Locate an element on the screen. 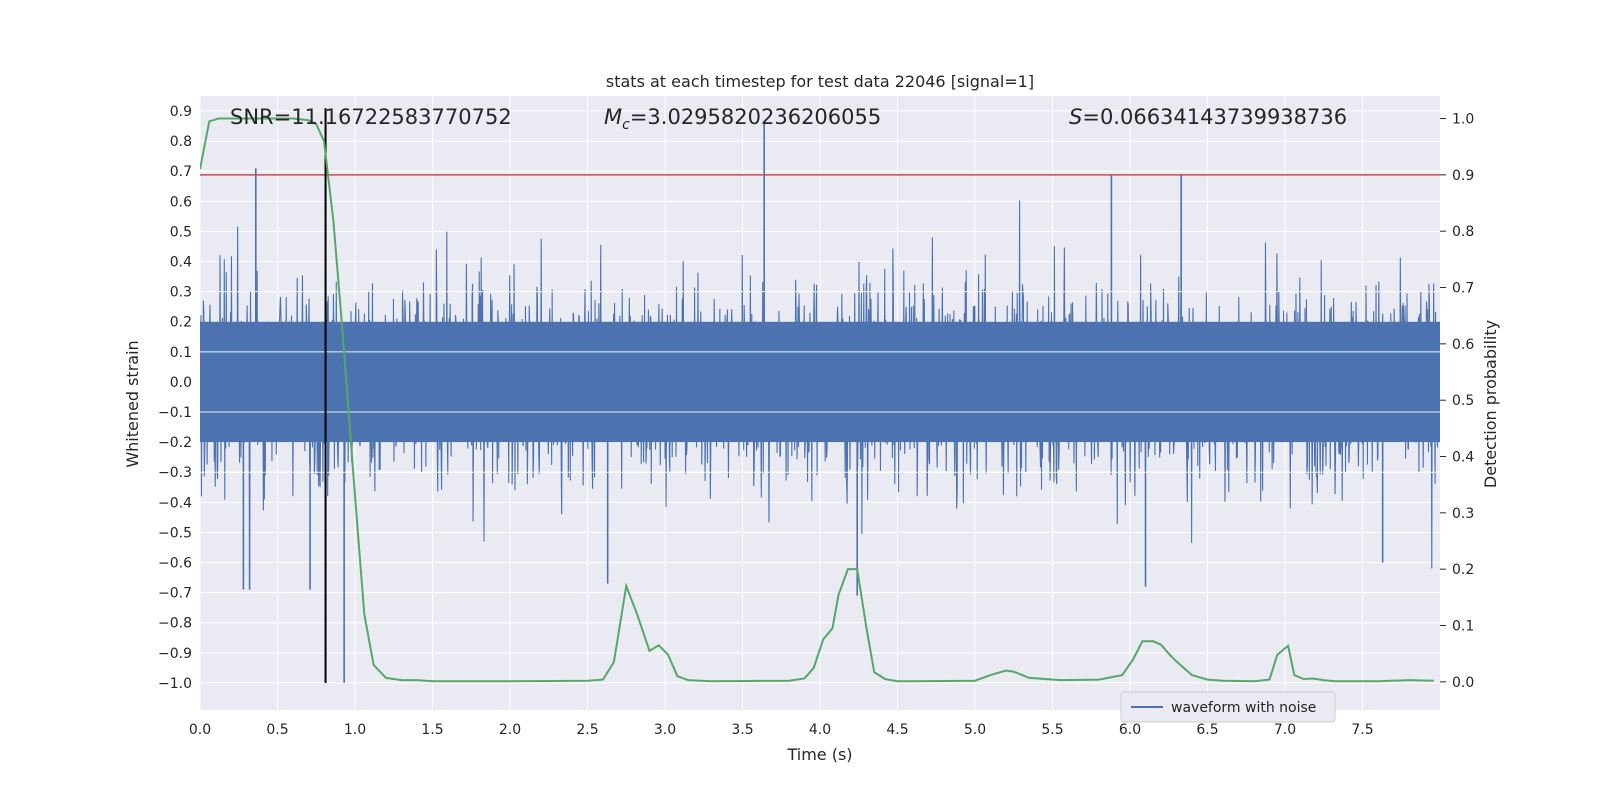  y2-tick-label: 0.0 is located at coordinates (1463, 683).